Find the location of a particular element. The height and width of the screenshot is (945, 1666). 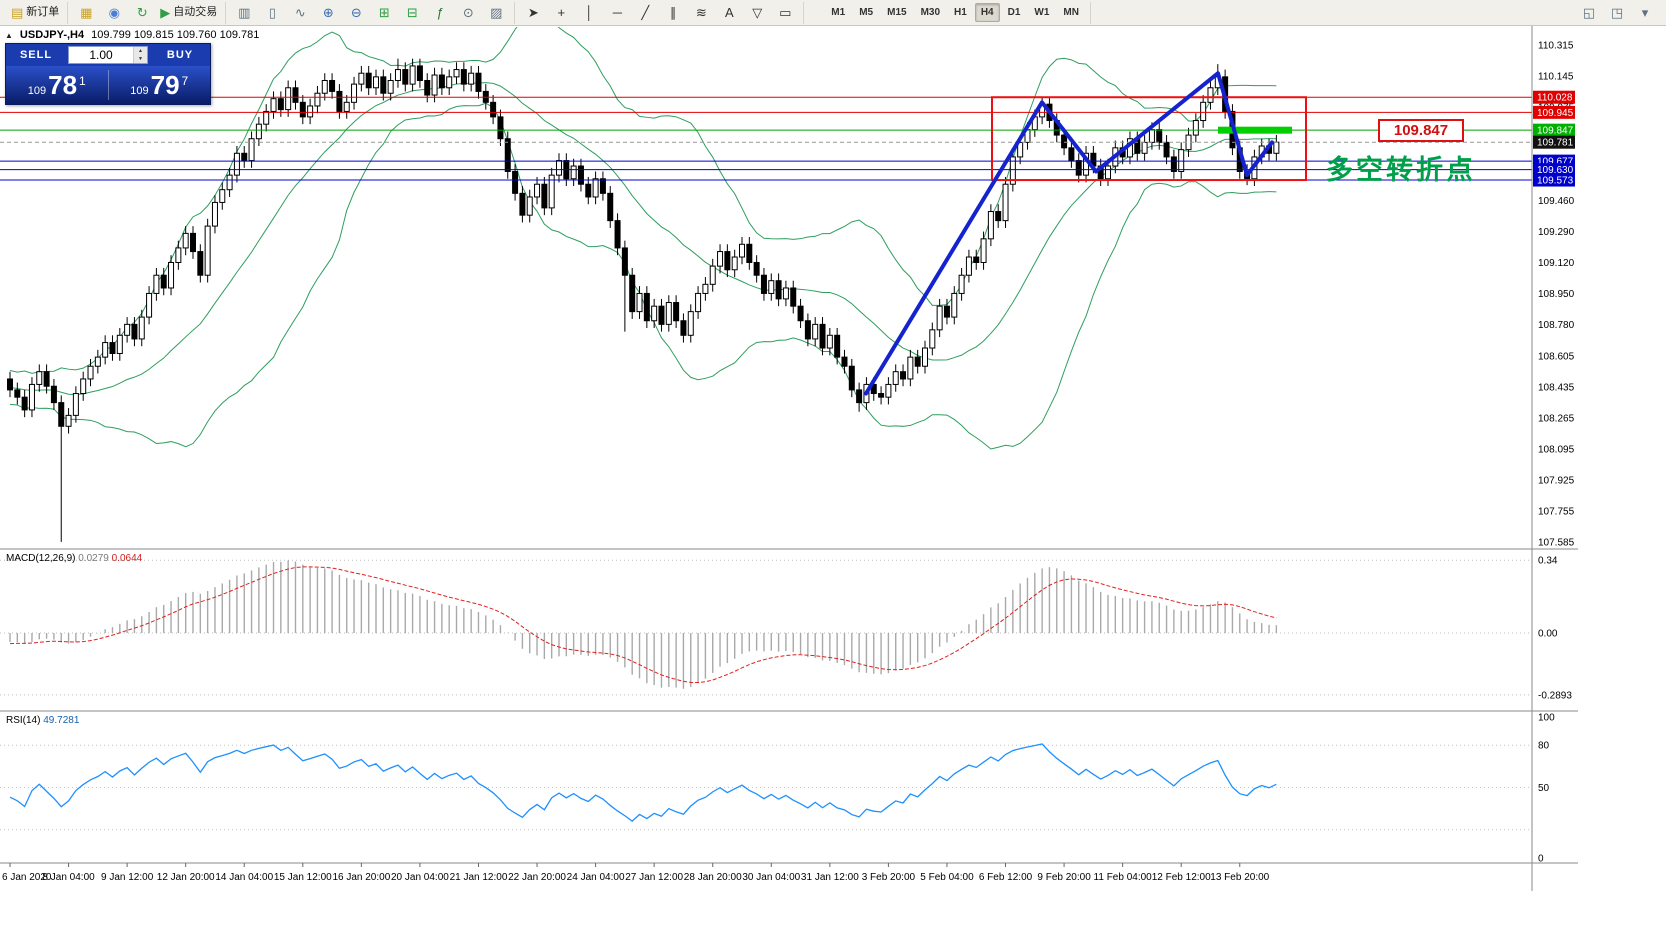

svg-text: 100 is located at coordinates (1546, 718).